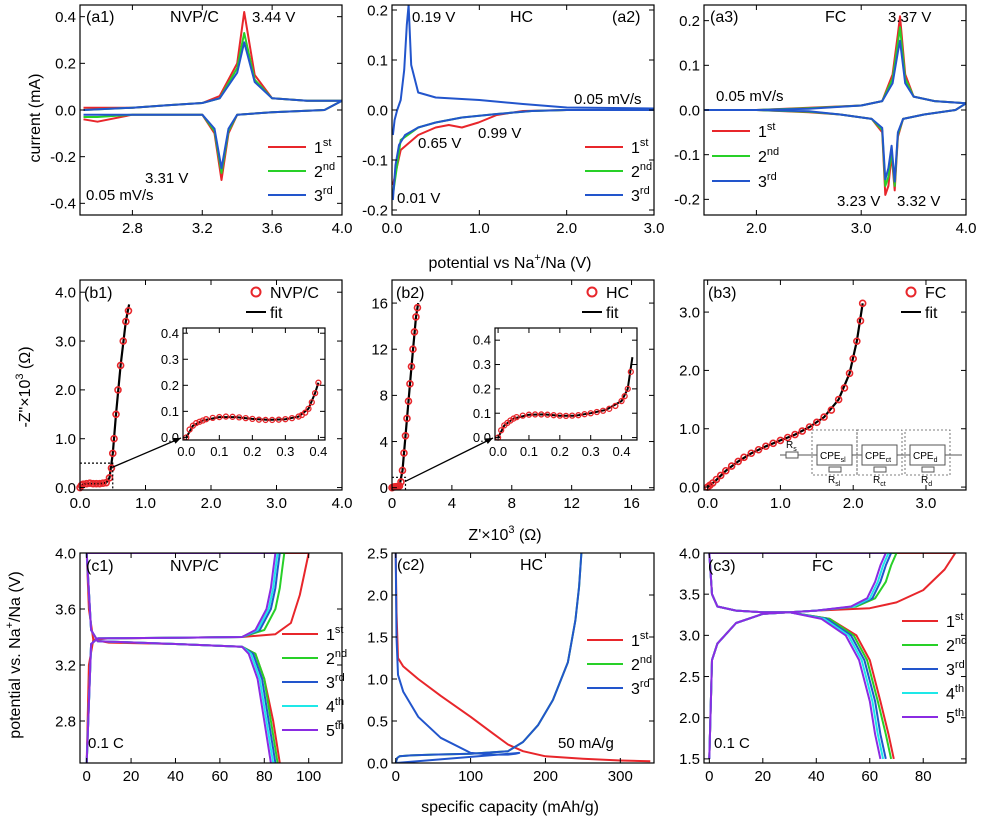 Image resolution: width=982 pixels, height=823 pixels. Describe the element at coordinates (482, 364) in the screenshot. I see `inset-y-tick-label: 0.3` at that location.